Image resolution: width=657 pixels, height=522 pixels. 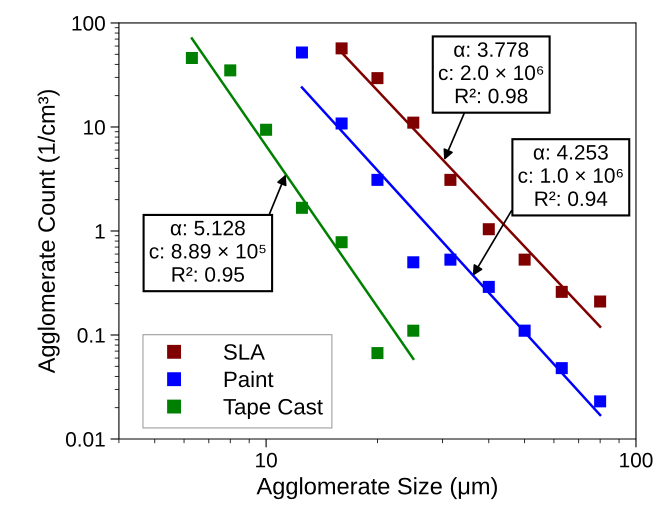 I want to click on y-tick-label: 0.01, so click(x=85, y=439).